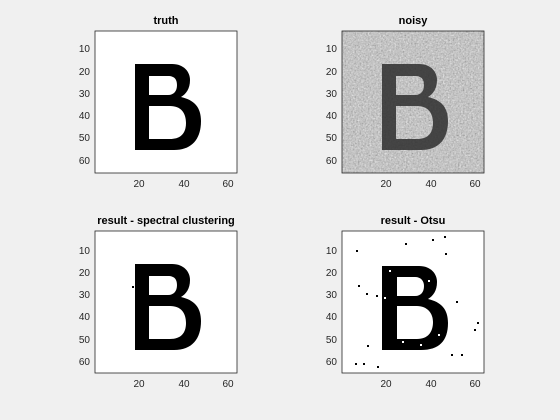  What do you see at coordinates (412, 308) in the screenshot?
I see `otsu-holes` at bounding box center [412, 308].